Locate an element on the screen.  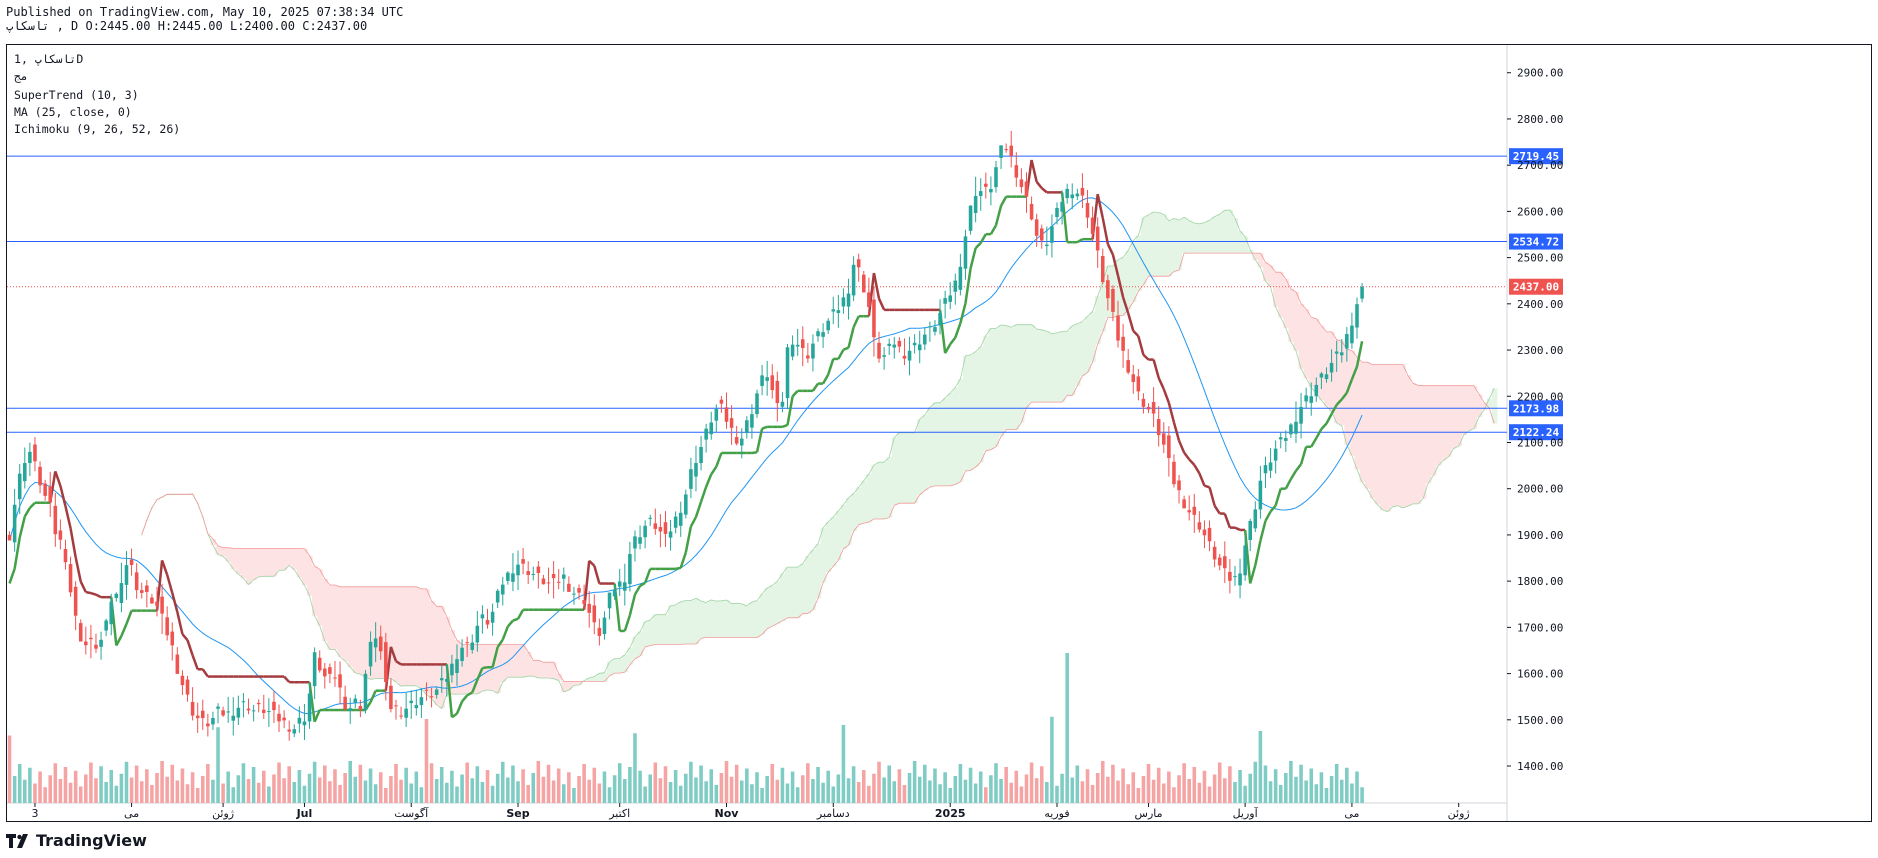
price-label: 2719.45 is located at coordinates (1536, 156).